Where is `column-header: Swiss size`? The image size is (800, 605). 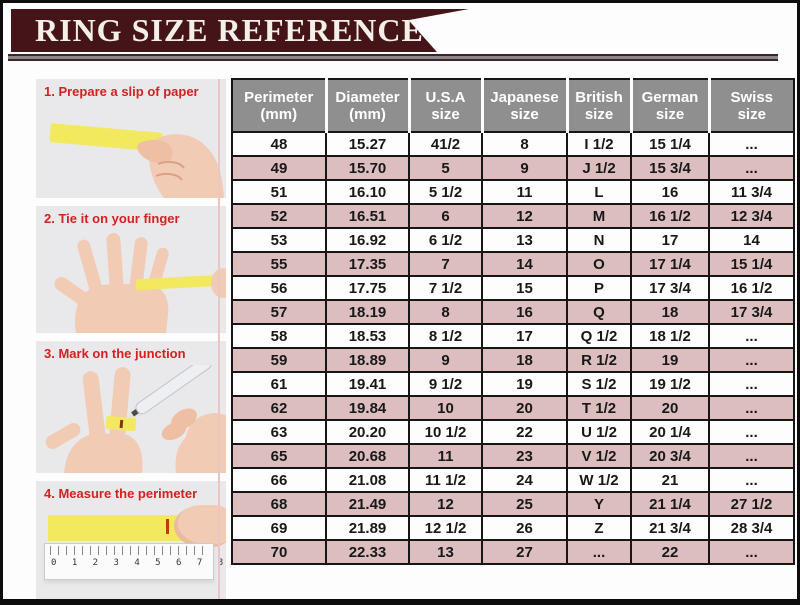 column-header: Swiss size is located at coordinates (751, 105).